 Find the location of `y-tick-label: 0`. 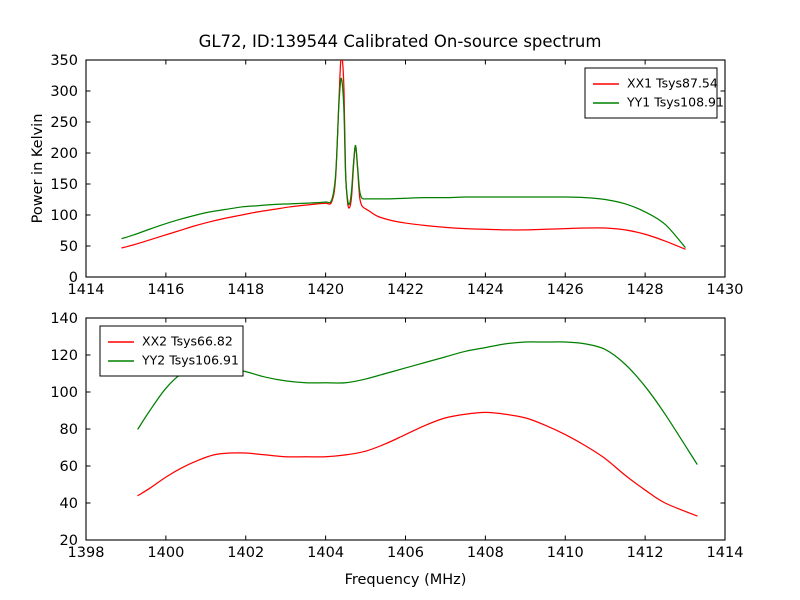

y-tick-label: 0 is located at coordinates (73, 278).